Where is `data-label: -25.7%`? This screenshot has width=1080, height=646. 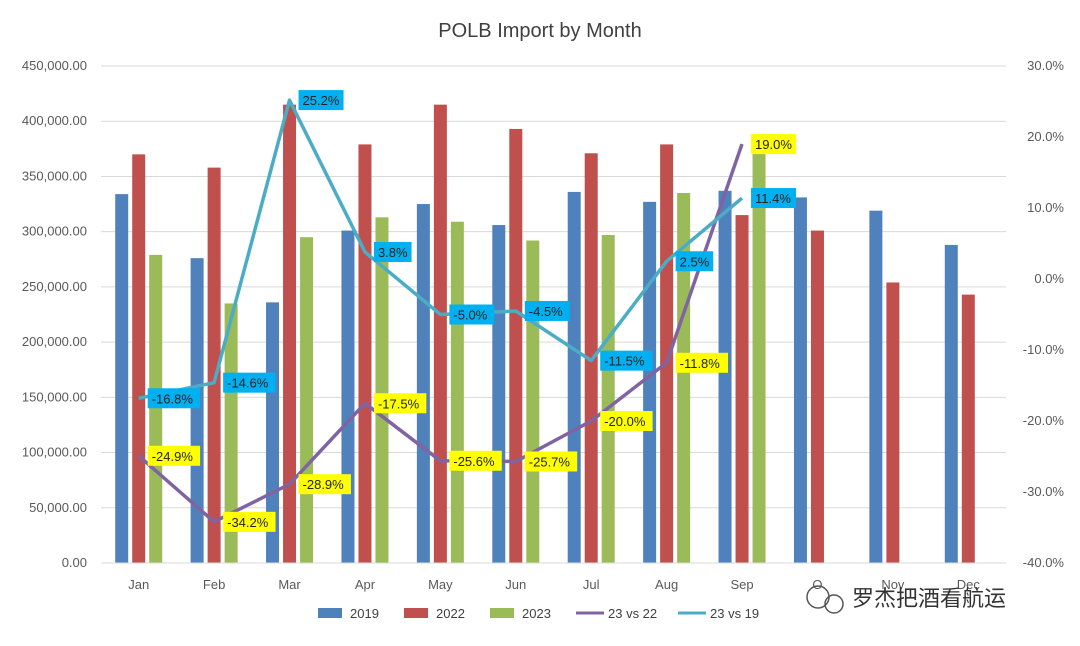 data-label: -25.7% is located at coordinates (550, 461).